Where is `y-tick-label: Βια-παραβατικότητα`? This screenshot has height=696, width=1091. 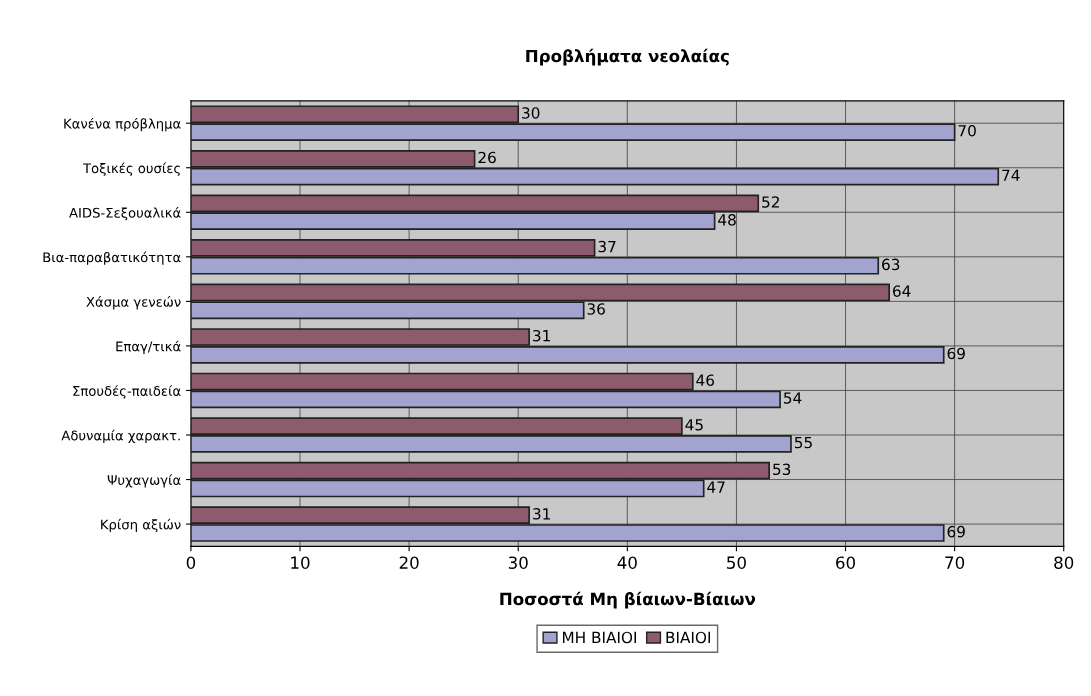
y-tick-label: Βια-παραβατικότητα is located at coordinates (112, 258).